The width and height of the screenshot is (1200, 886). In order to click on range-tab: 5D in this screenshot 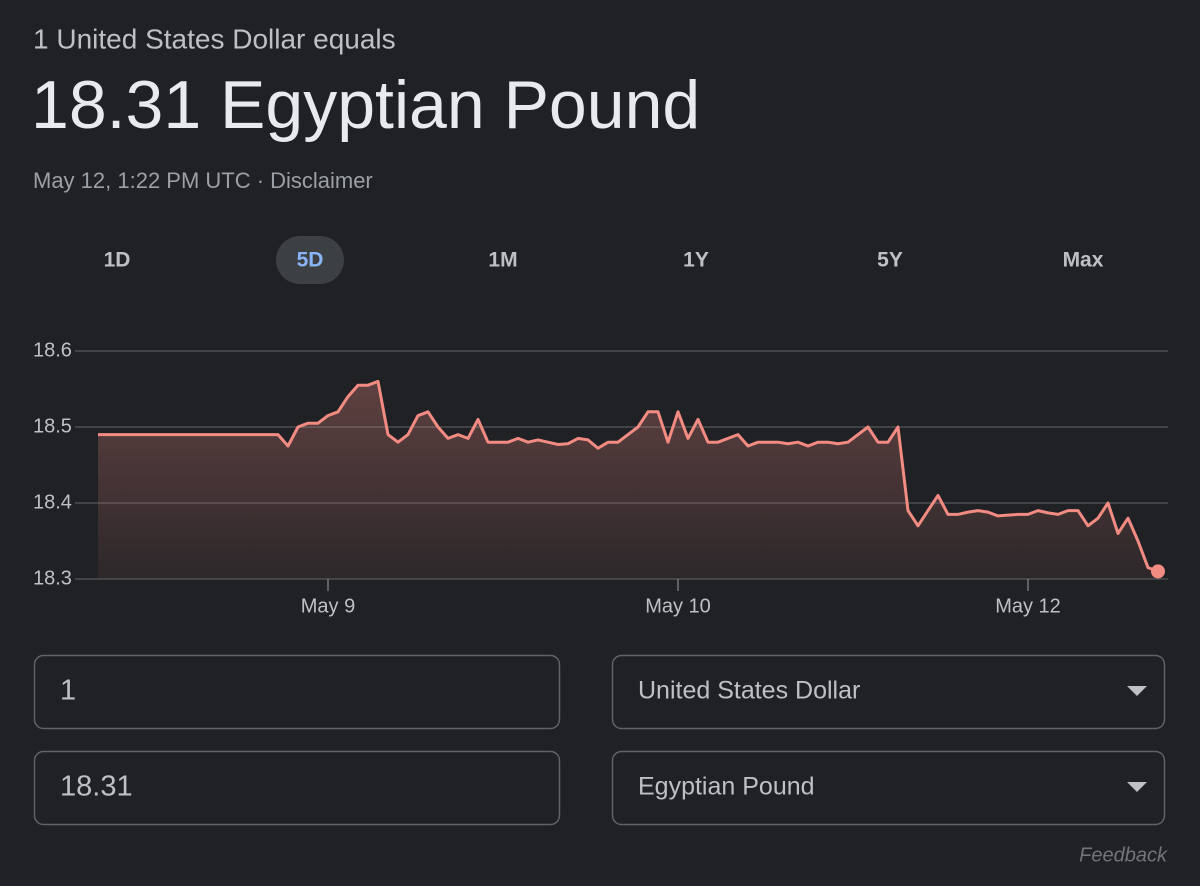, I will do `click(310, 260)`.